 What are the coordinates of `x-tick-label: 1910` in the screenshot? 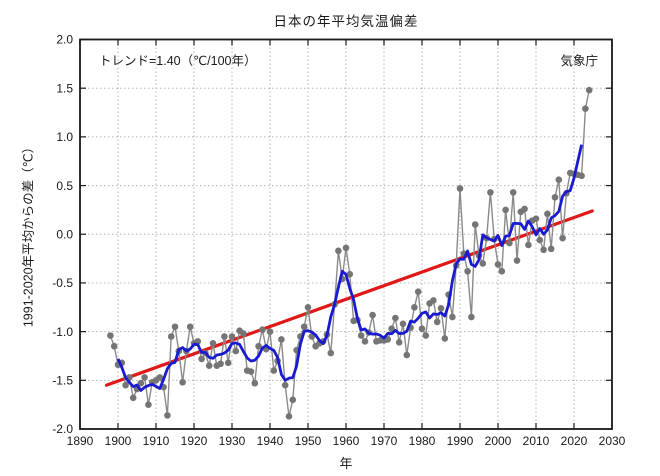 It's located at (156, 441).